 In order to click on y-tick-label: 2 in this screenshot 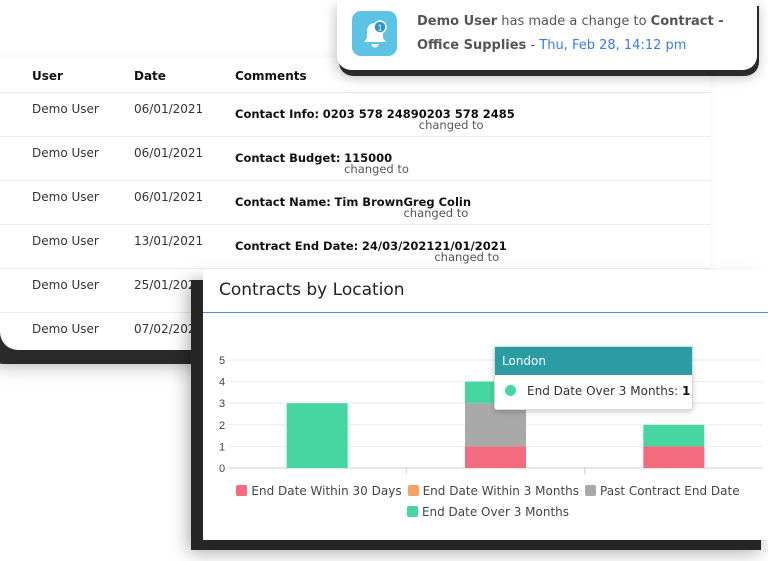, I will do `click(222, 426)`.